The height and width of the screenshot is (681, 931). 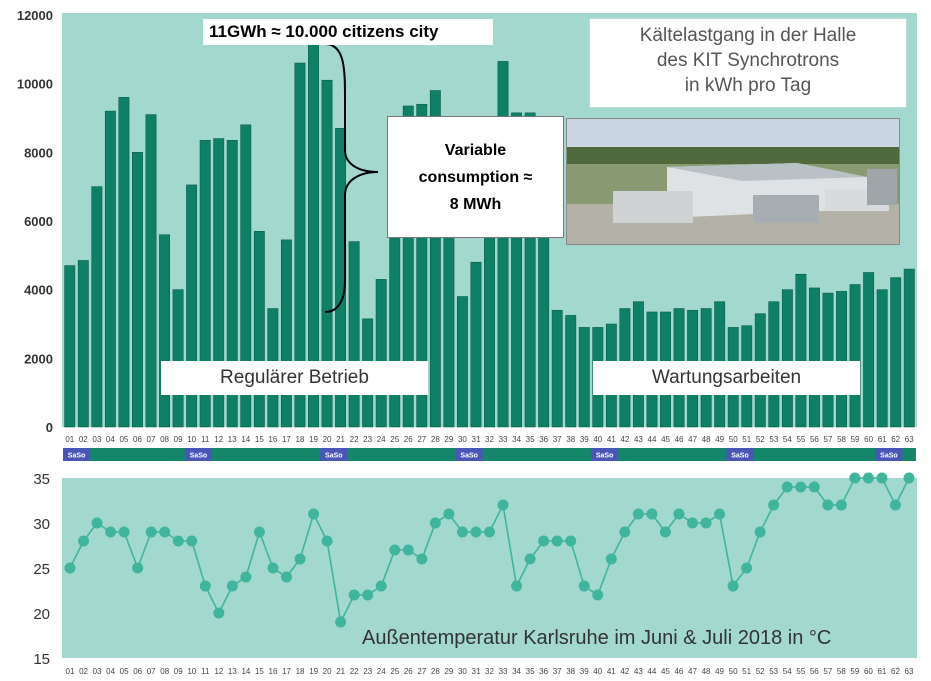 I want to click on bar-x-tick-label: 62, so click(x=895, y=439).